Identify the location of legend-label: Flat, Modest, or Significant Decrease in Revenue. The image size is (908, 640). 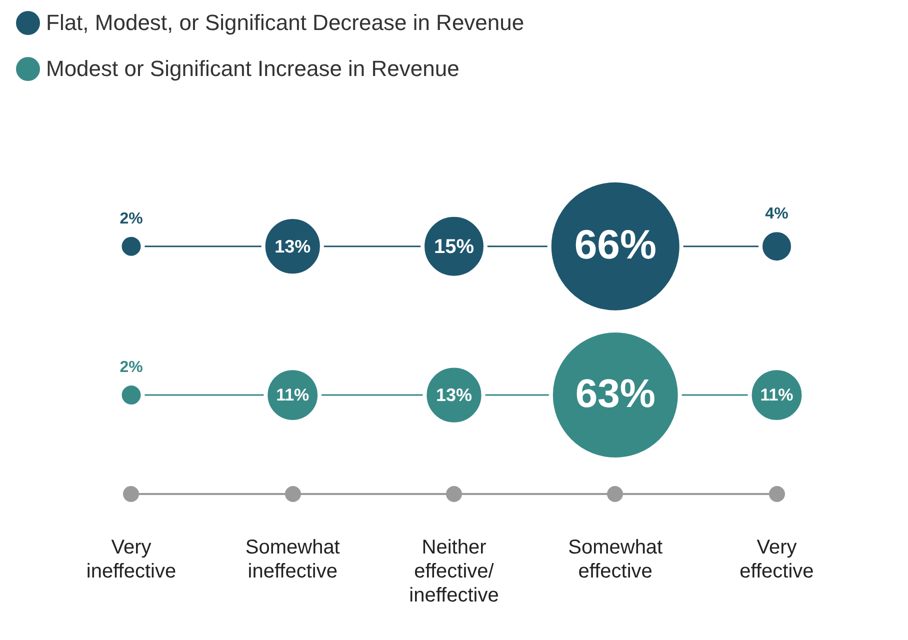
(285, 23).